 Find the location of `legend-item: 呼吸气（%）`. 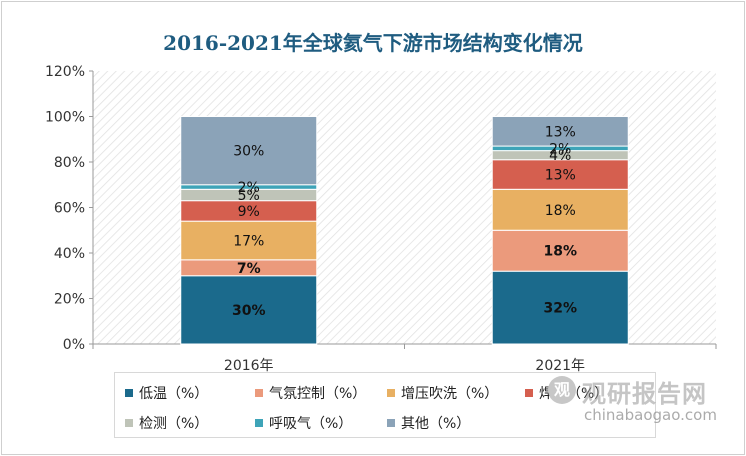

legend-item: 呼吸气（%） is located at coordinates (303, 423).